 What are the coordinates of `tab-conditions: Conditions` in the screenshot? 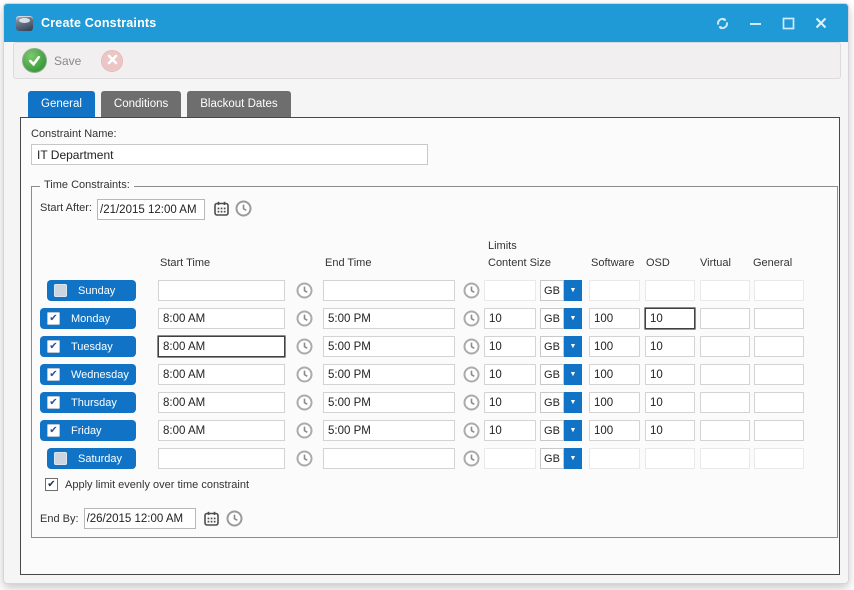 It's located at (141, 104).